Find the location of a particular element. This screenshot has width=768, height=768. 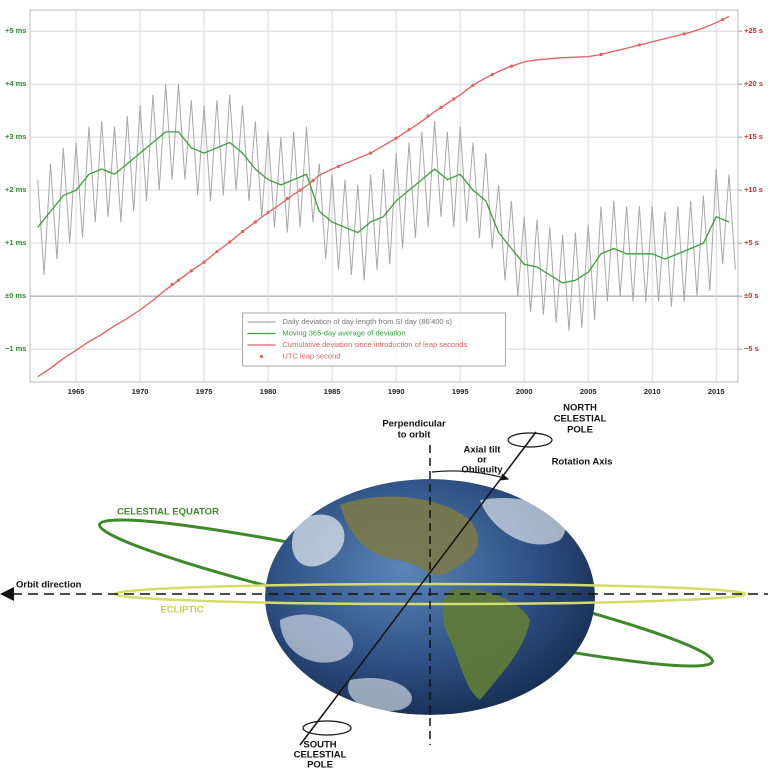

x-tick-label: 1975 is located at coordinates (204, 391).